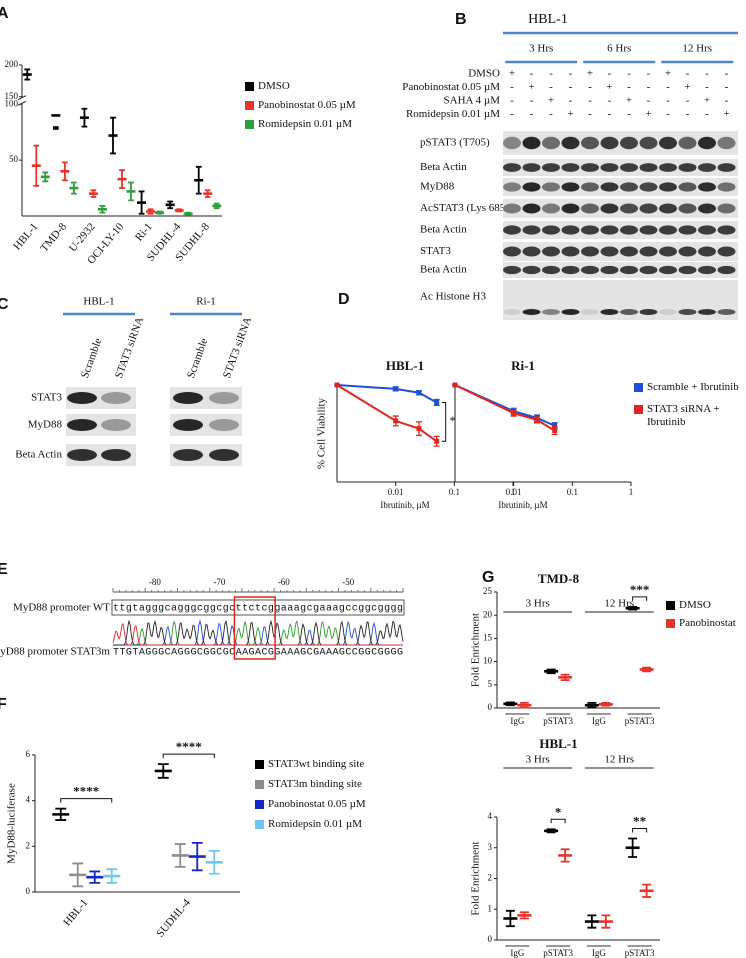 This screenshot has width=746, height=958. What do you see at coordinates (638, 409) in the screenshot?
I see `legend-swatch` at bounding box center [638, 409].